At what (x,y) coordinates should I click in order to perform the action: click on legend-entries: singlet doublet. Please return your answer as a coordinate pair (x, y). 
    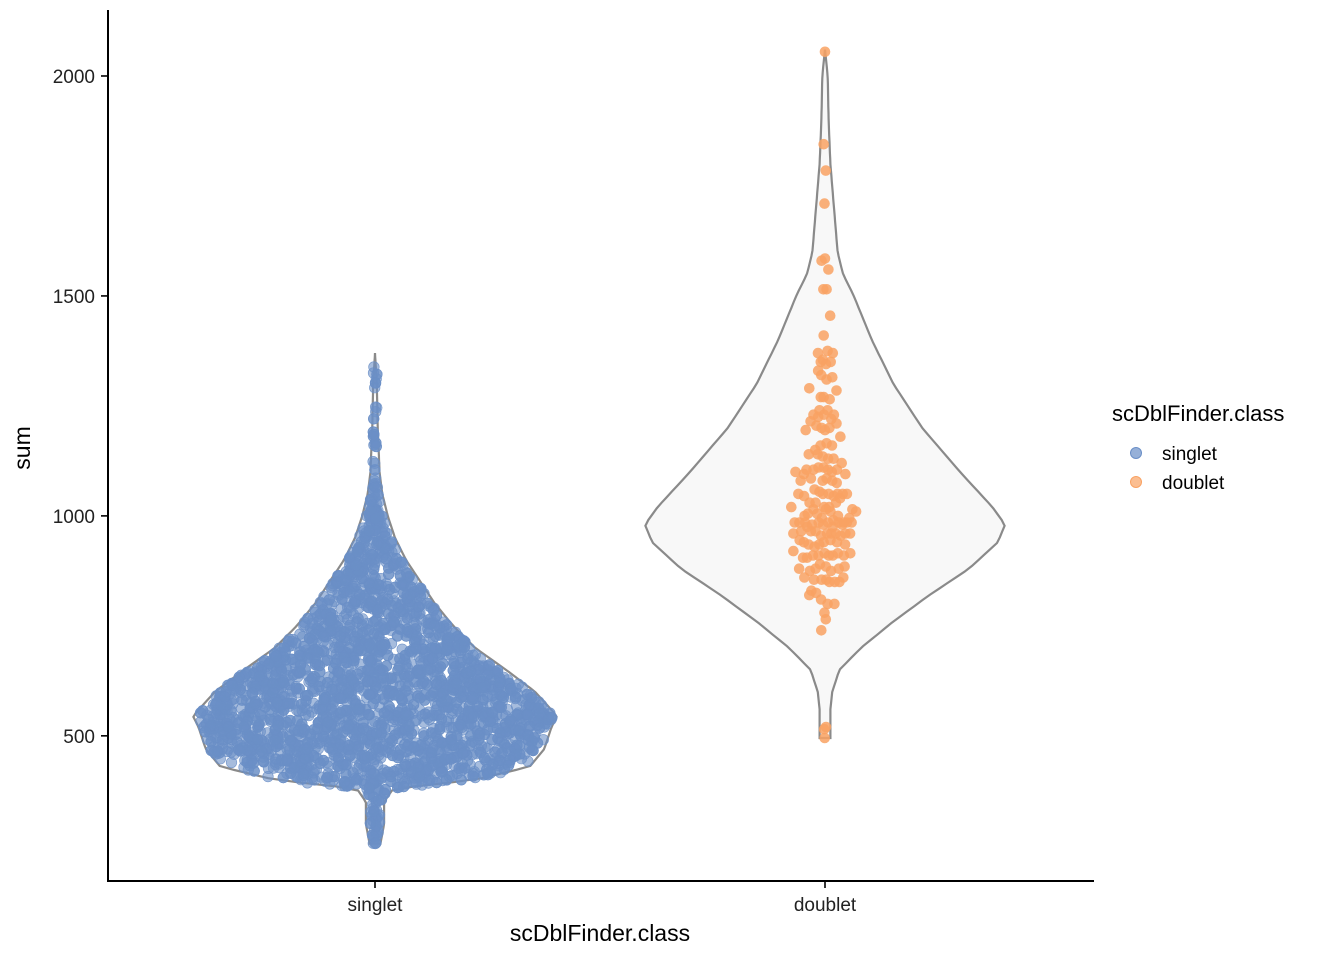
    Looking at the image, I should click on (1177, 469).